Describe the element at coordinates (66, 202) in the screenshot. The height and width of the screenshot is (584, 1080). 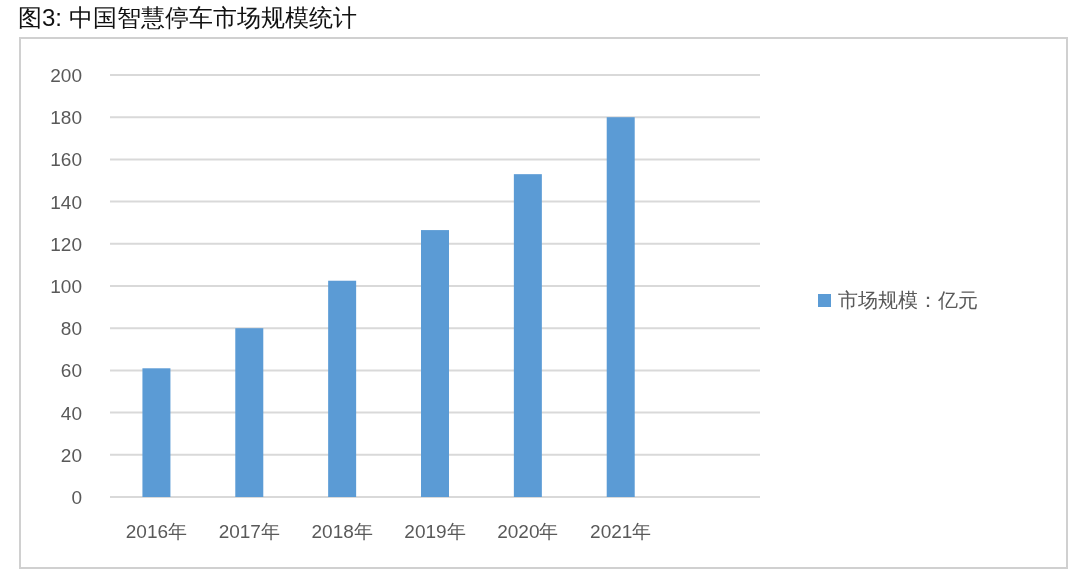
I see `y-tick-label: 140` at that location.